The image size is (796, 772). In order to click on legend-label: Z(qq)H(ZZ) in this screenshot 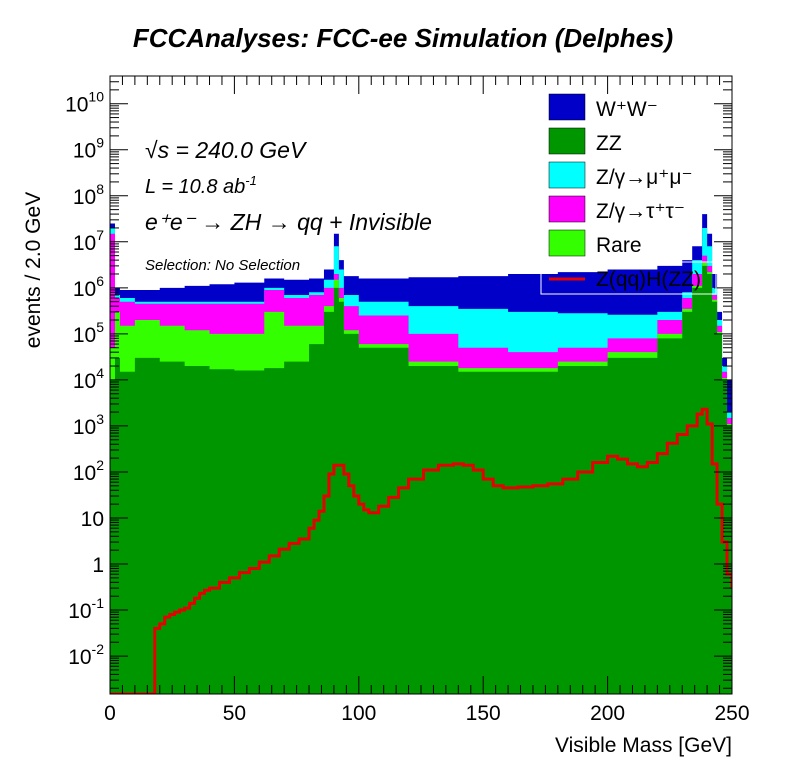, I will do `click(648, 279)`.